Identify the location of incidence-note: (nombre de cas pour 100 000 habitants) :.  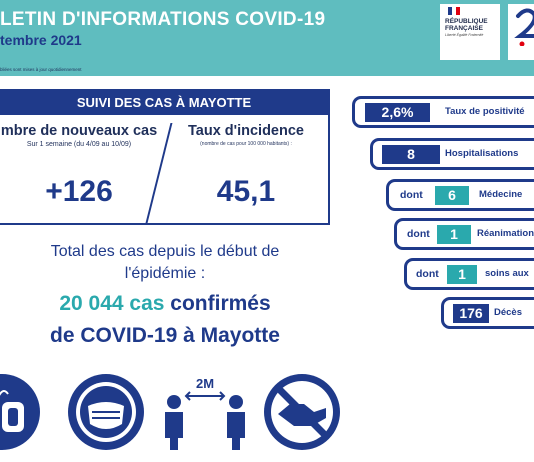
(246, 144).